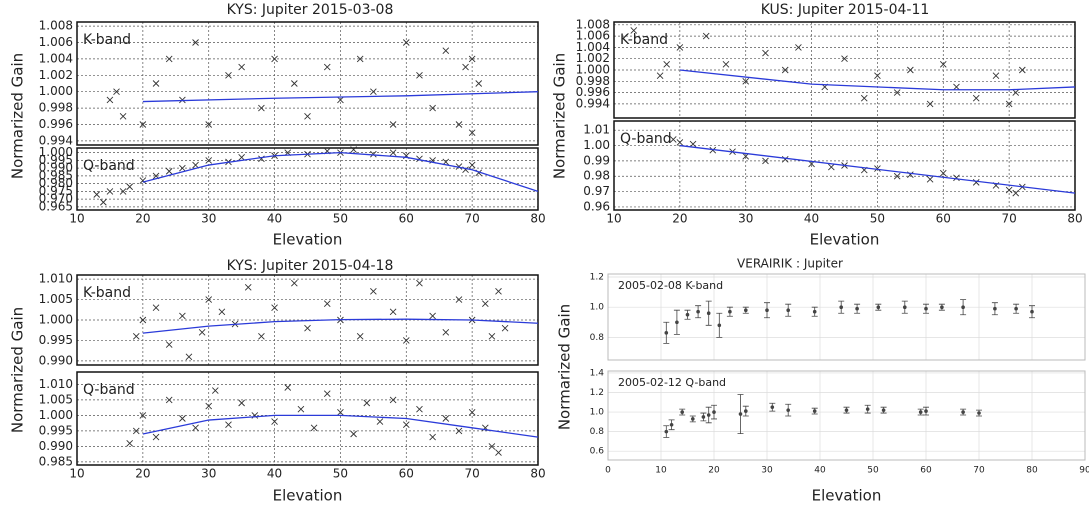 This screenshot has width=1089, height=508. Describe the element at coordinates (310, 266) in the screenshot. I see `chart-title: KYS: Jupiter 2015-04-18` at that location.